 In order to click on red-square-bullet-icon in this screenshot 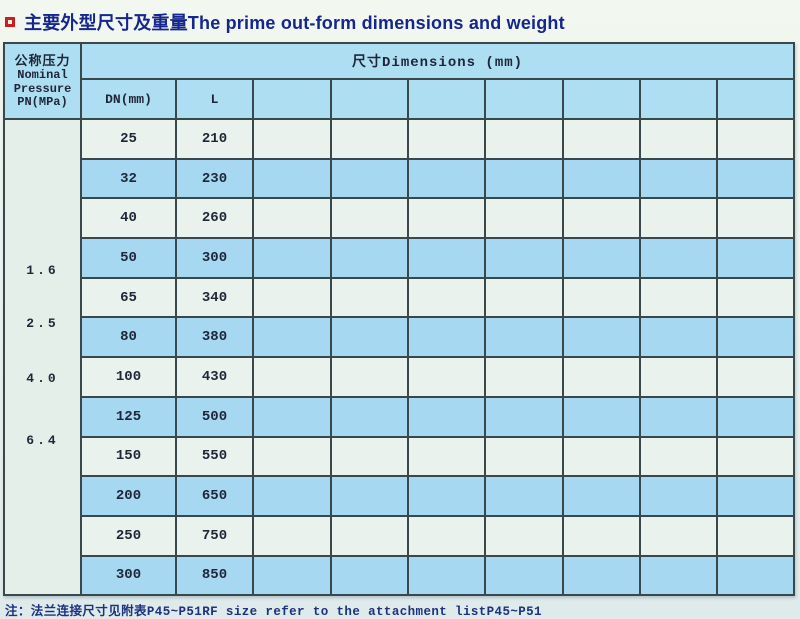, I will do `click(10, 22)`.